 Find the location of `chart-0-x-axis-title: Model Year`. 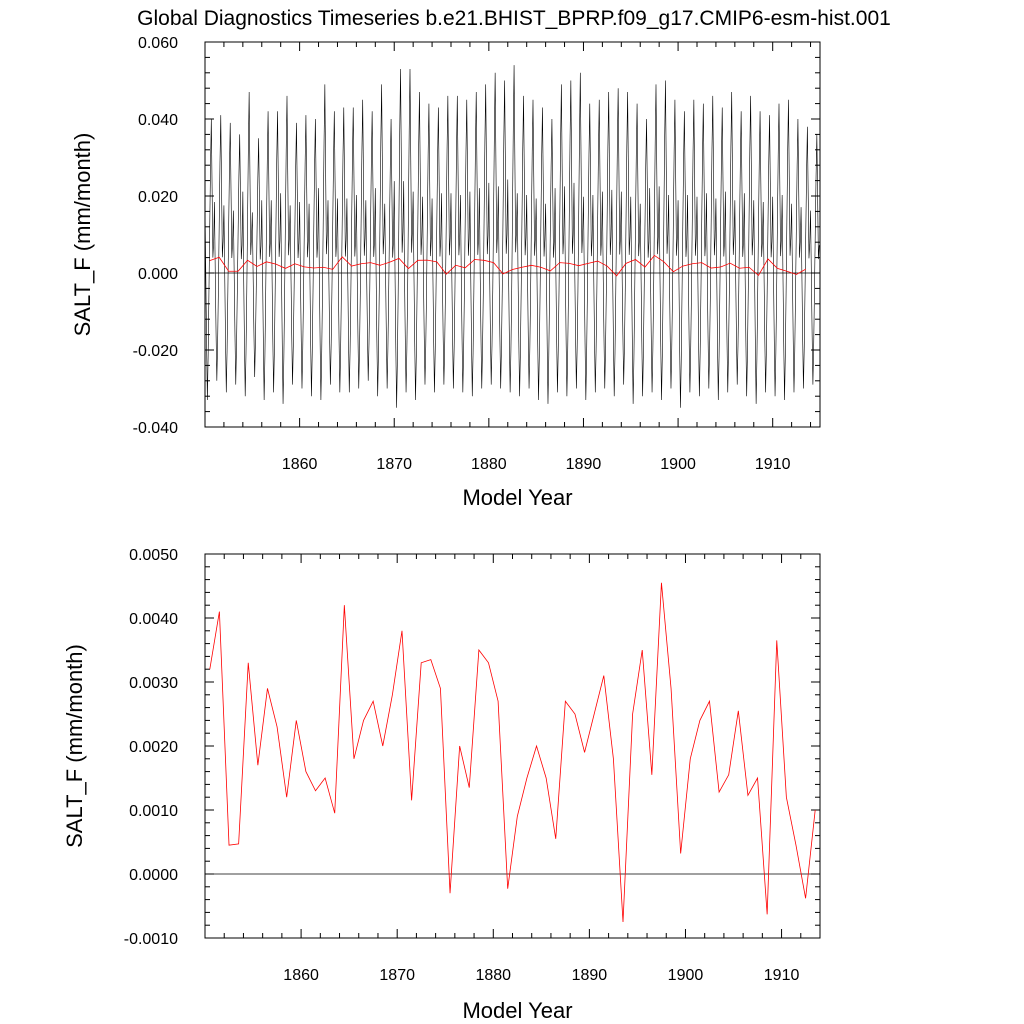

chart-0-x-axis-title: Model Year is located at coordinates (517, 497).